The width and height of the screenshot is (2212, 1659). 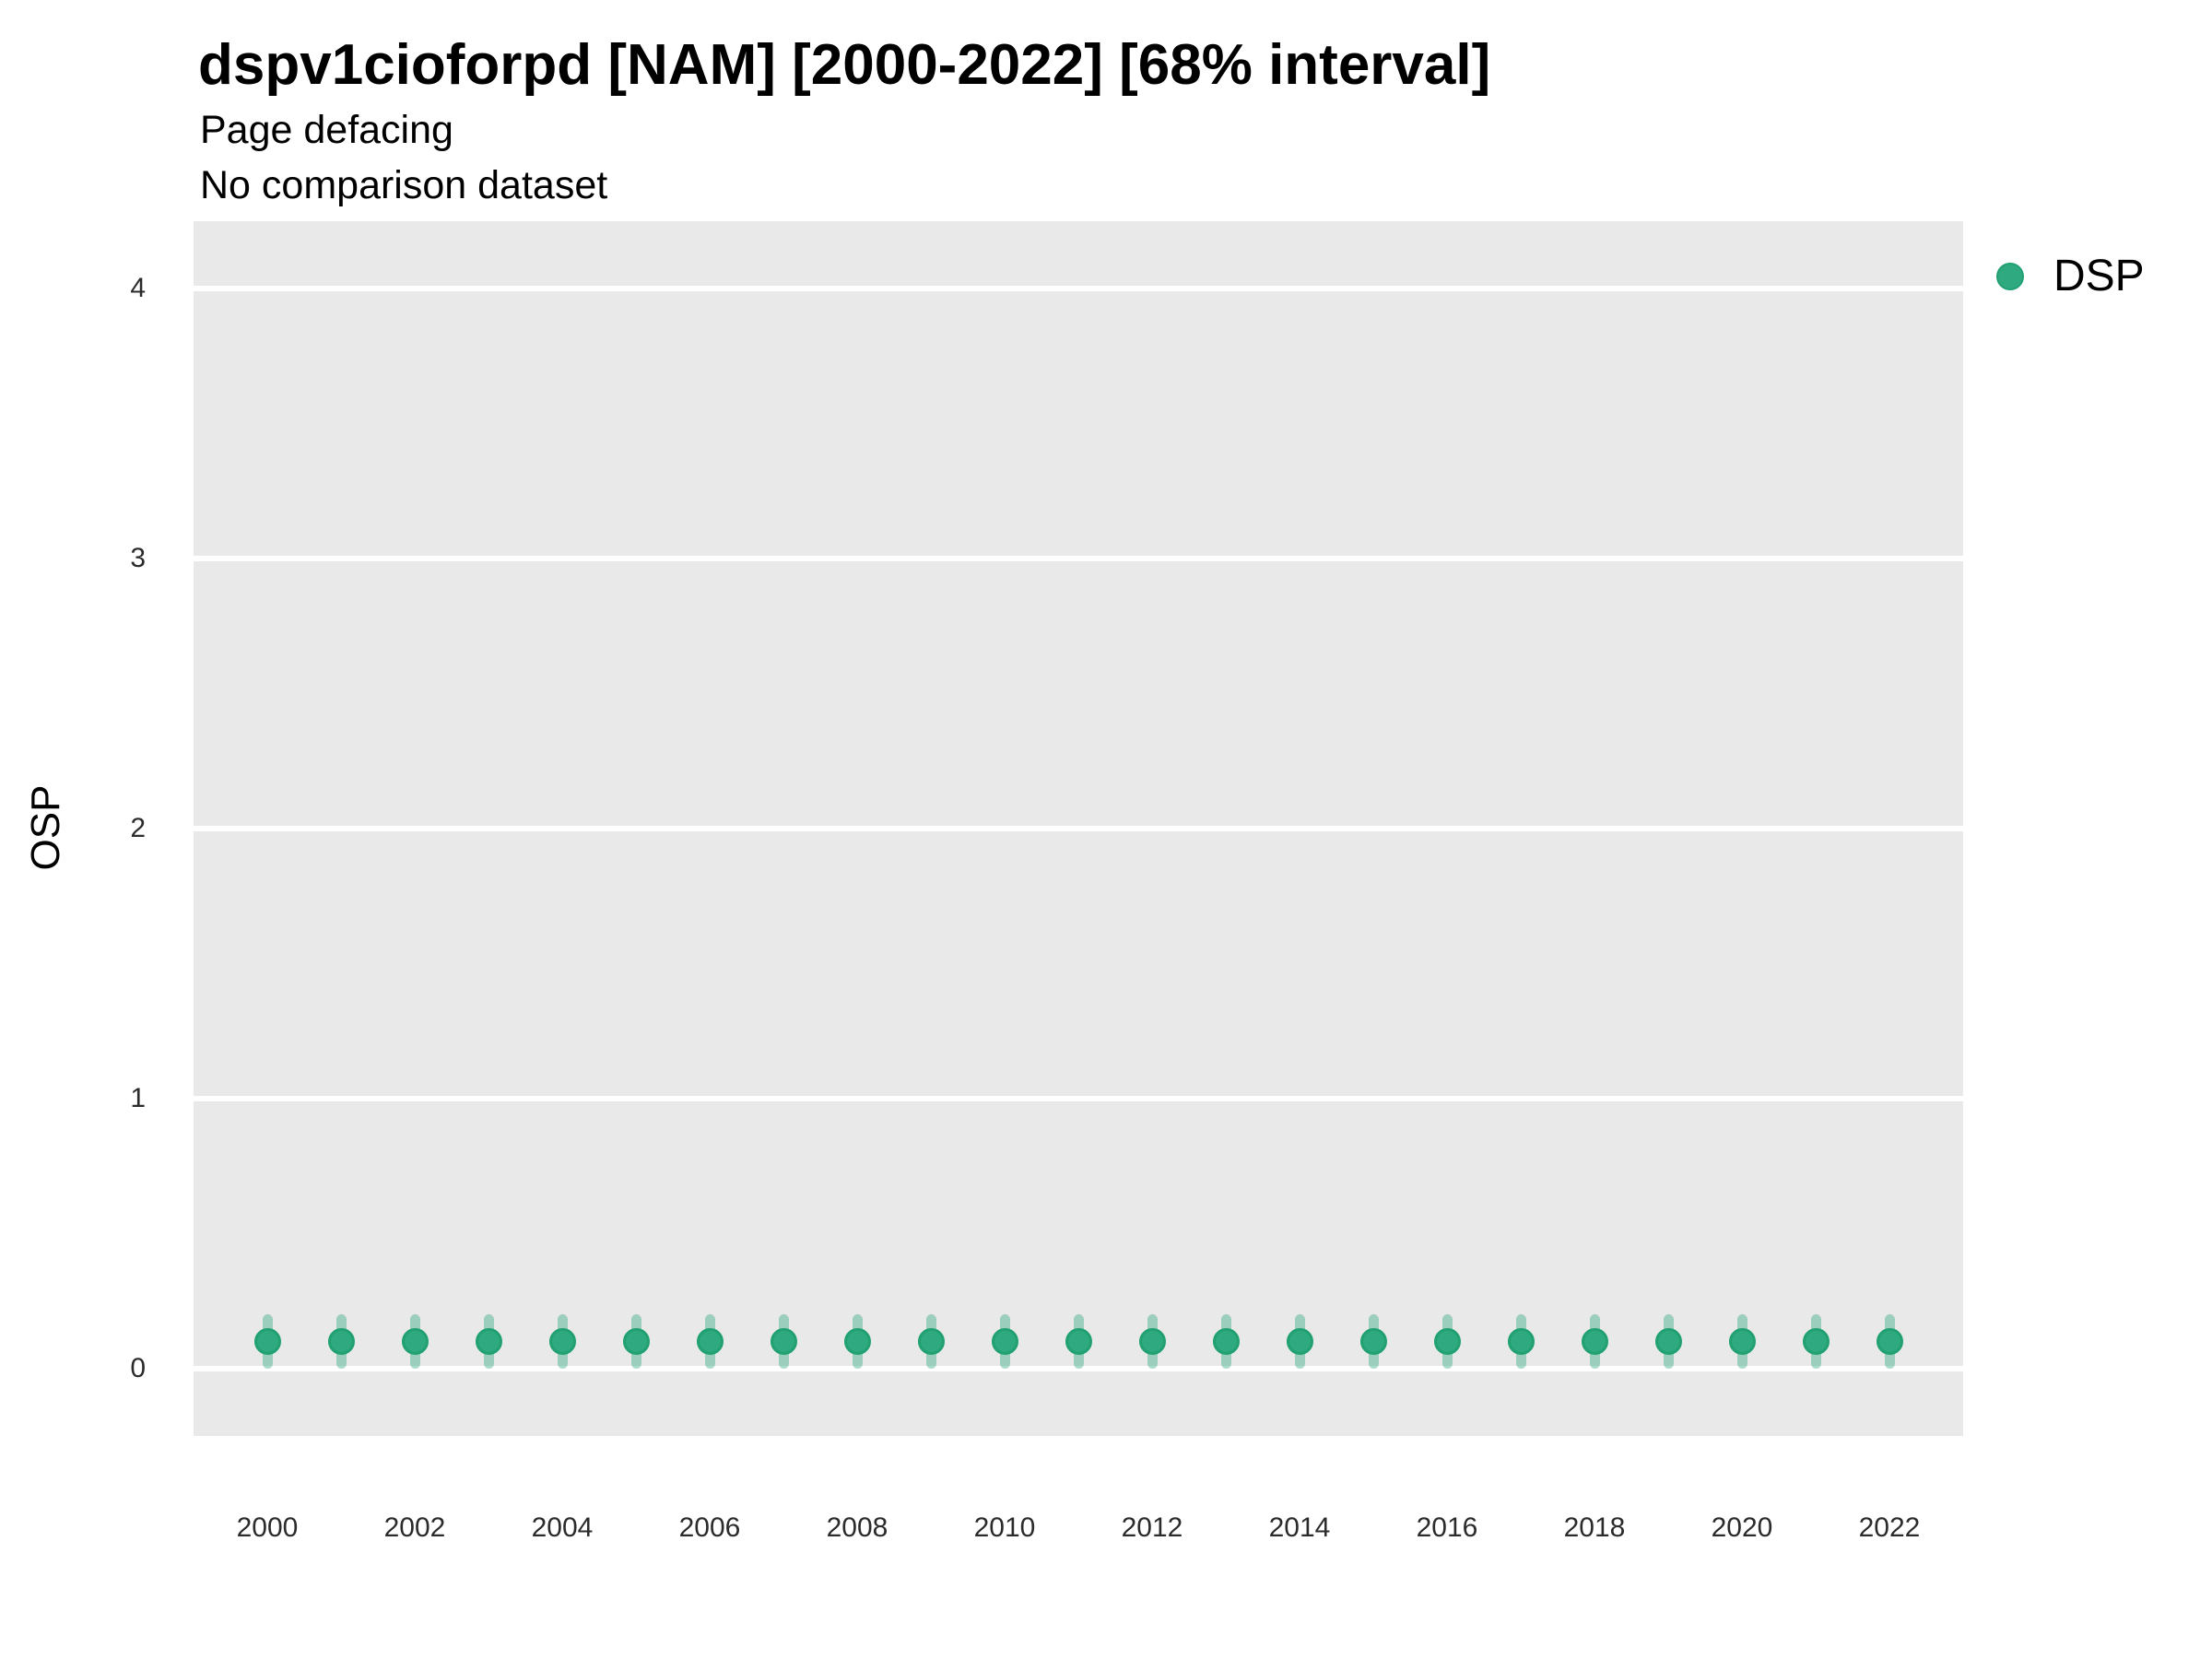 What do you see at coordinates (1594, 1527) in the screenshot?
I see `x-tick-label: 2018` at bounding box center [1594, 1527].